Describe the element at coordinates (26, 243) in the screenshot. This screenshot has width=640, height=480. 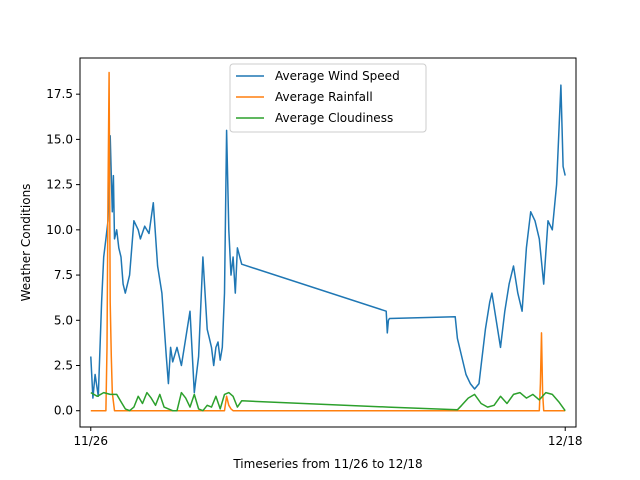
I see `y-axis-label: Weather Conditions` at that location.